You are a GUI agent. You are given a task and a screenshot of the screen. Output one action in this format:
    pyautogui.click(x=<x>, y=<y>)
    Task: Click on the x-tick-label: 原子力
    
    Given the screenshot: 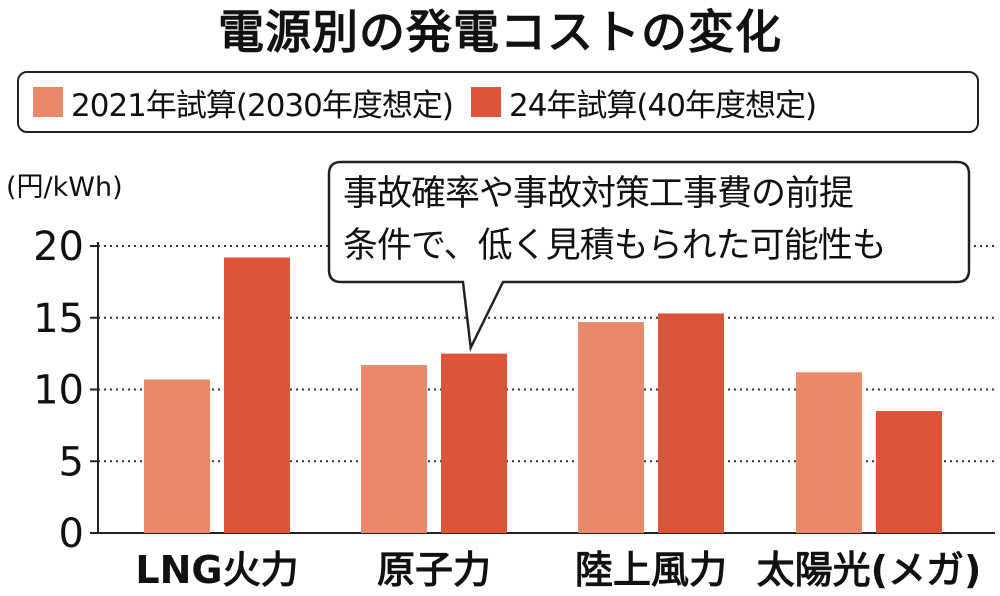 What is the action you would take?
    pyautogui.click(x=434, y=570)
    